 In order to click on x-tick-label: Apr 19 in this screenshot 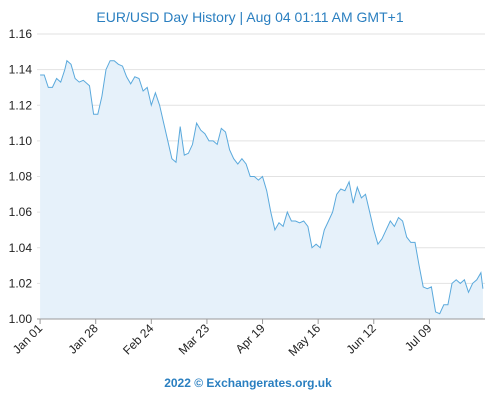, I will do `click(250, 338)`.